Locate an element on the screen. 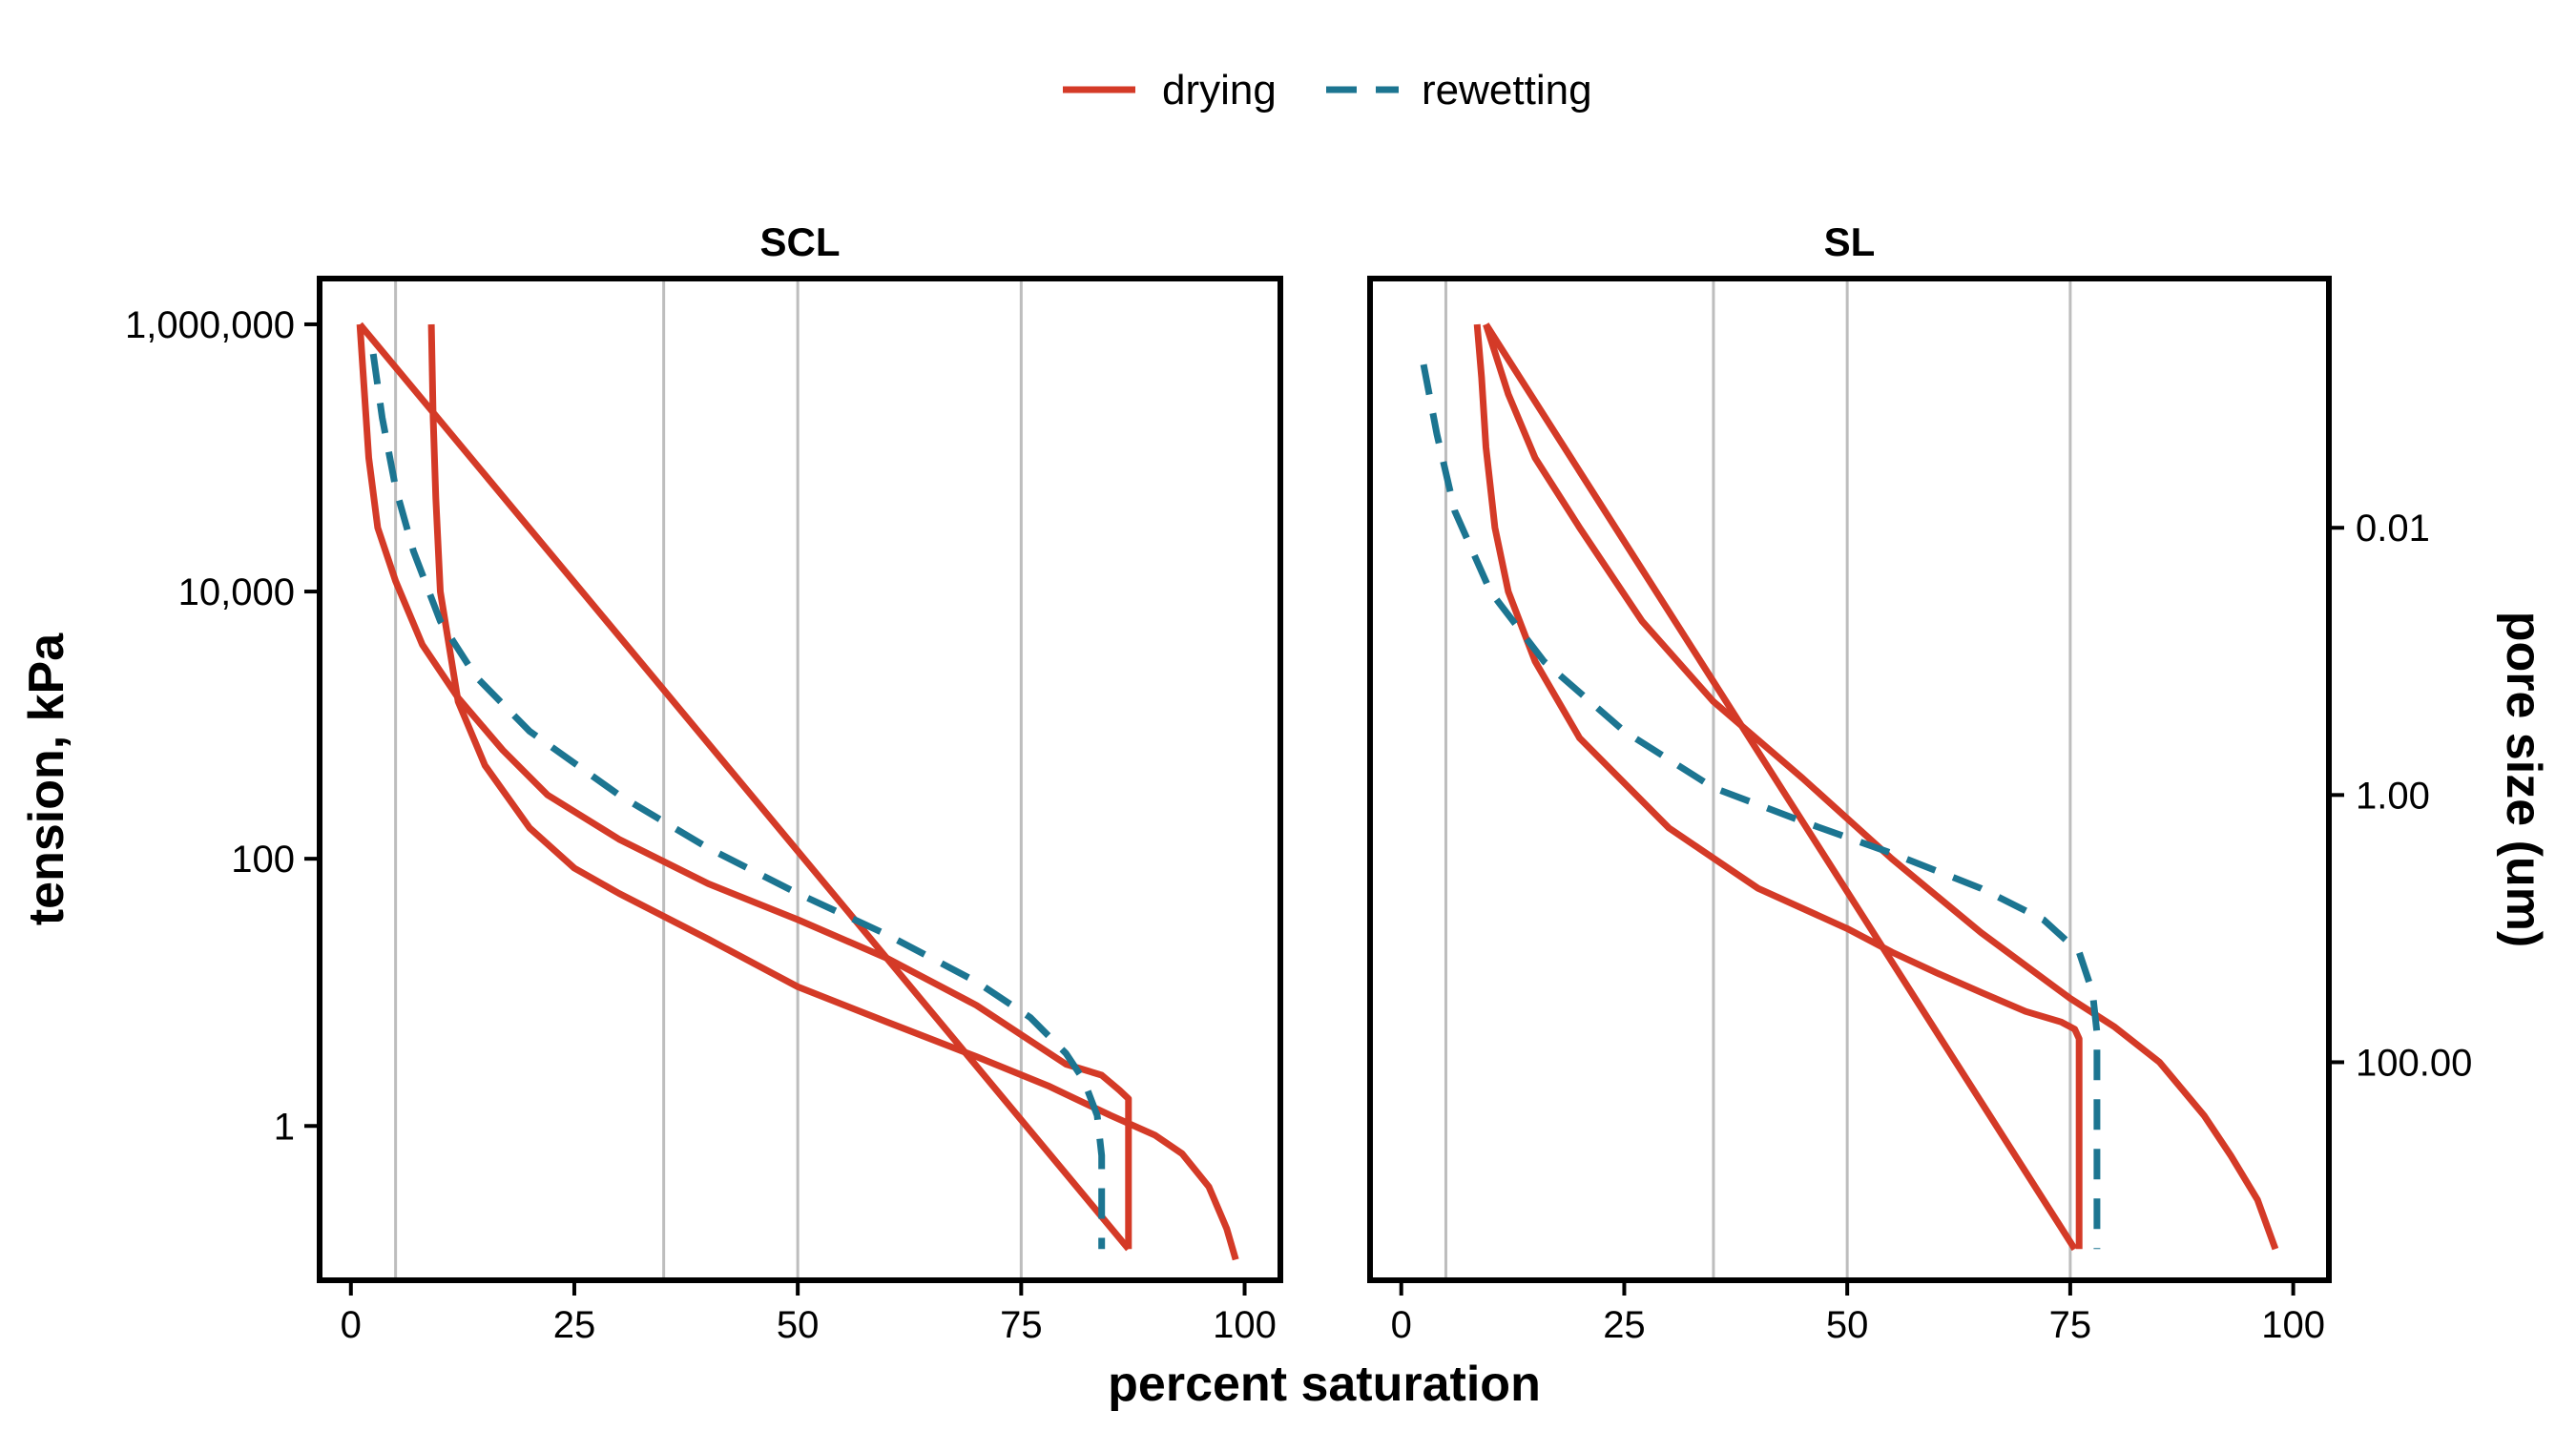 Image resolution: width=2576 pixels, height=1431 pixels. x-tick-label-sl: 25 is located at coordinates (1624, 1325).